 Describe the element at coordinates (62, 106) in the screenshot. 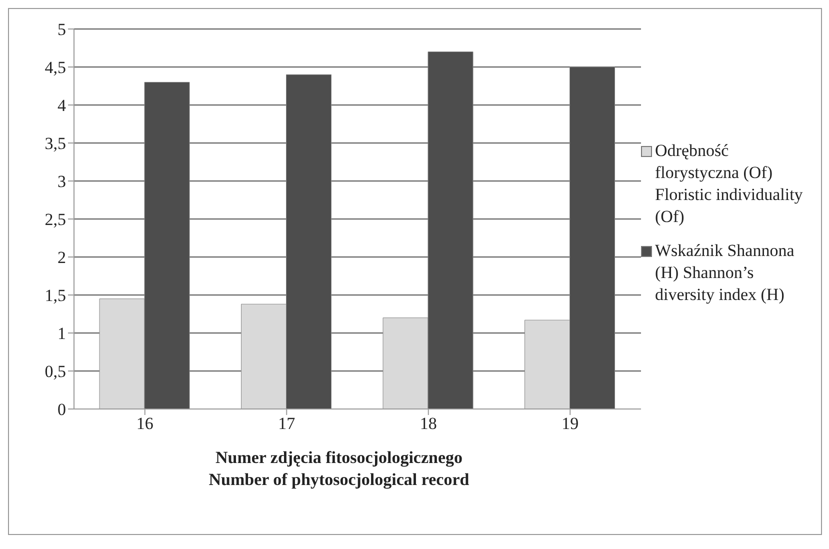

I see `y-tick-label: 4` at that location.